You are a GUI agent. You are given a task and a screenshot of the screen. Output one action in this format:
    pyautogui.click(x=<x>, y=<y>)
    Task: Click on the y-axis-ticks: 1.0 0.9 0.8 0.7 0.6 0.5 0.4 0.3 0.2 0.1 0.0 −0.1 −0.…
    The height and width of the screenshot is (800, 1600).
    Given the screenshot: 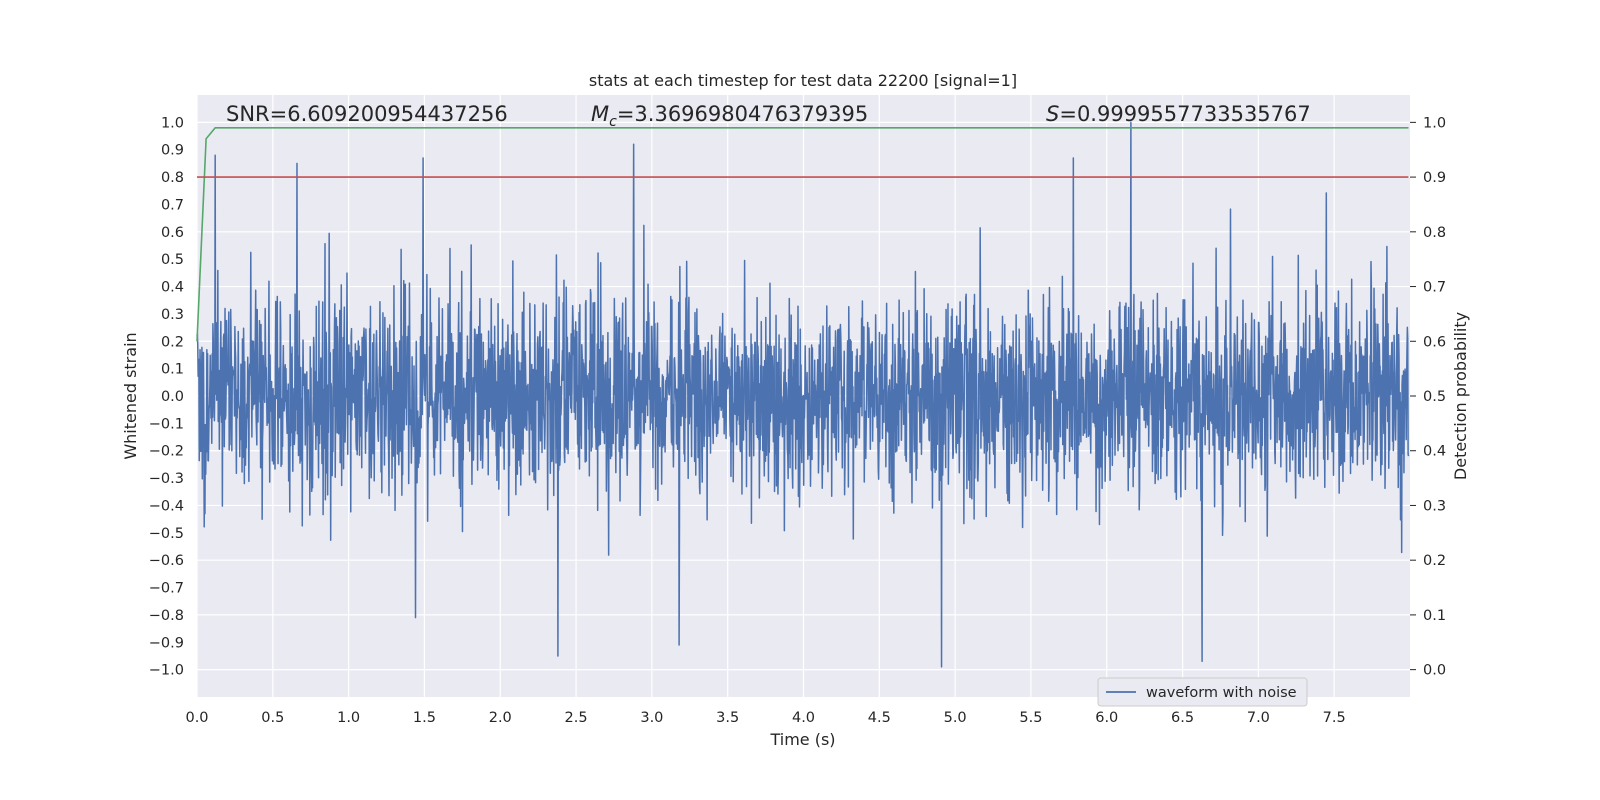 What is the action you would take?
    pyautogui.click(x=166, y=396)
    